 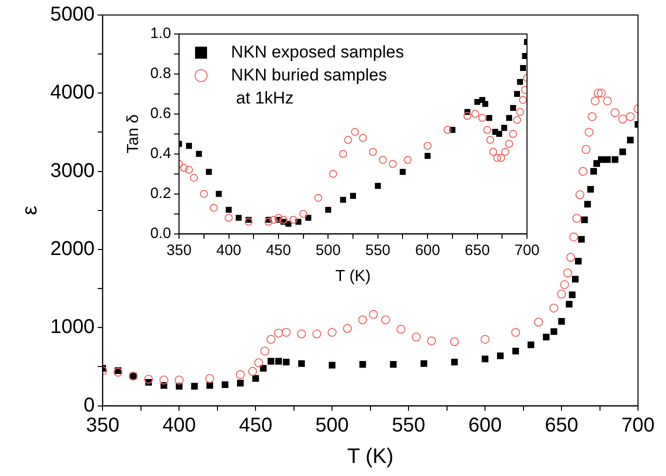 What do you see at coordinates (161, 233) in the screenshot?
I see `y-tick-label: 0.0` at bounding box center [161, 233].